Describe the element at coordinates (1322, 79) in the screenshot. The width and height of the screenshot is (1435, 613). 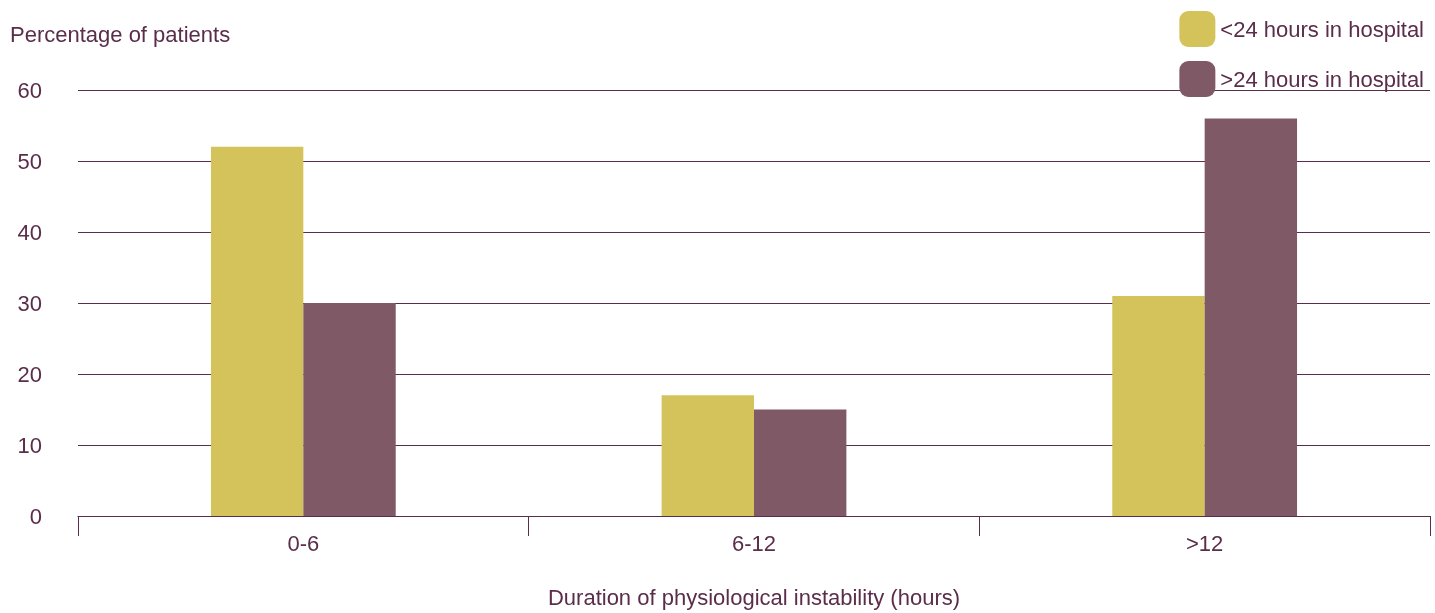
I see `legend-label: >24 hours in hospital` at that location.